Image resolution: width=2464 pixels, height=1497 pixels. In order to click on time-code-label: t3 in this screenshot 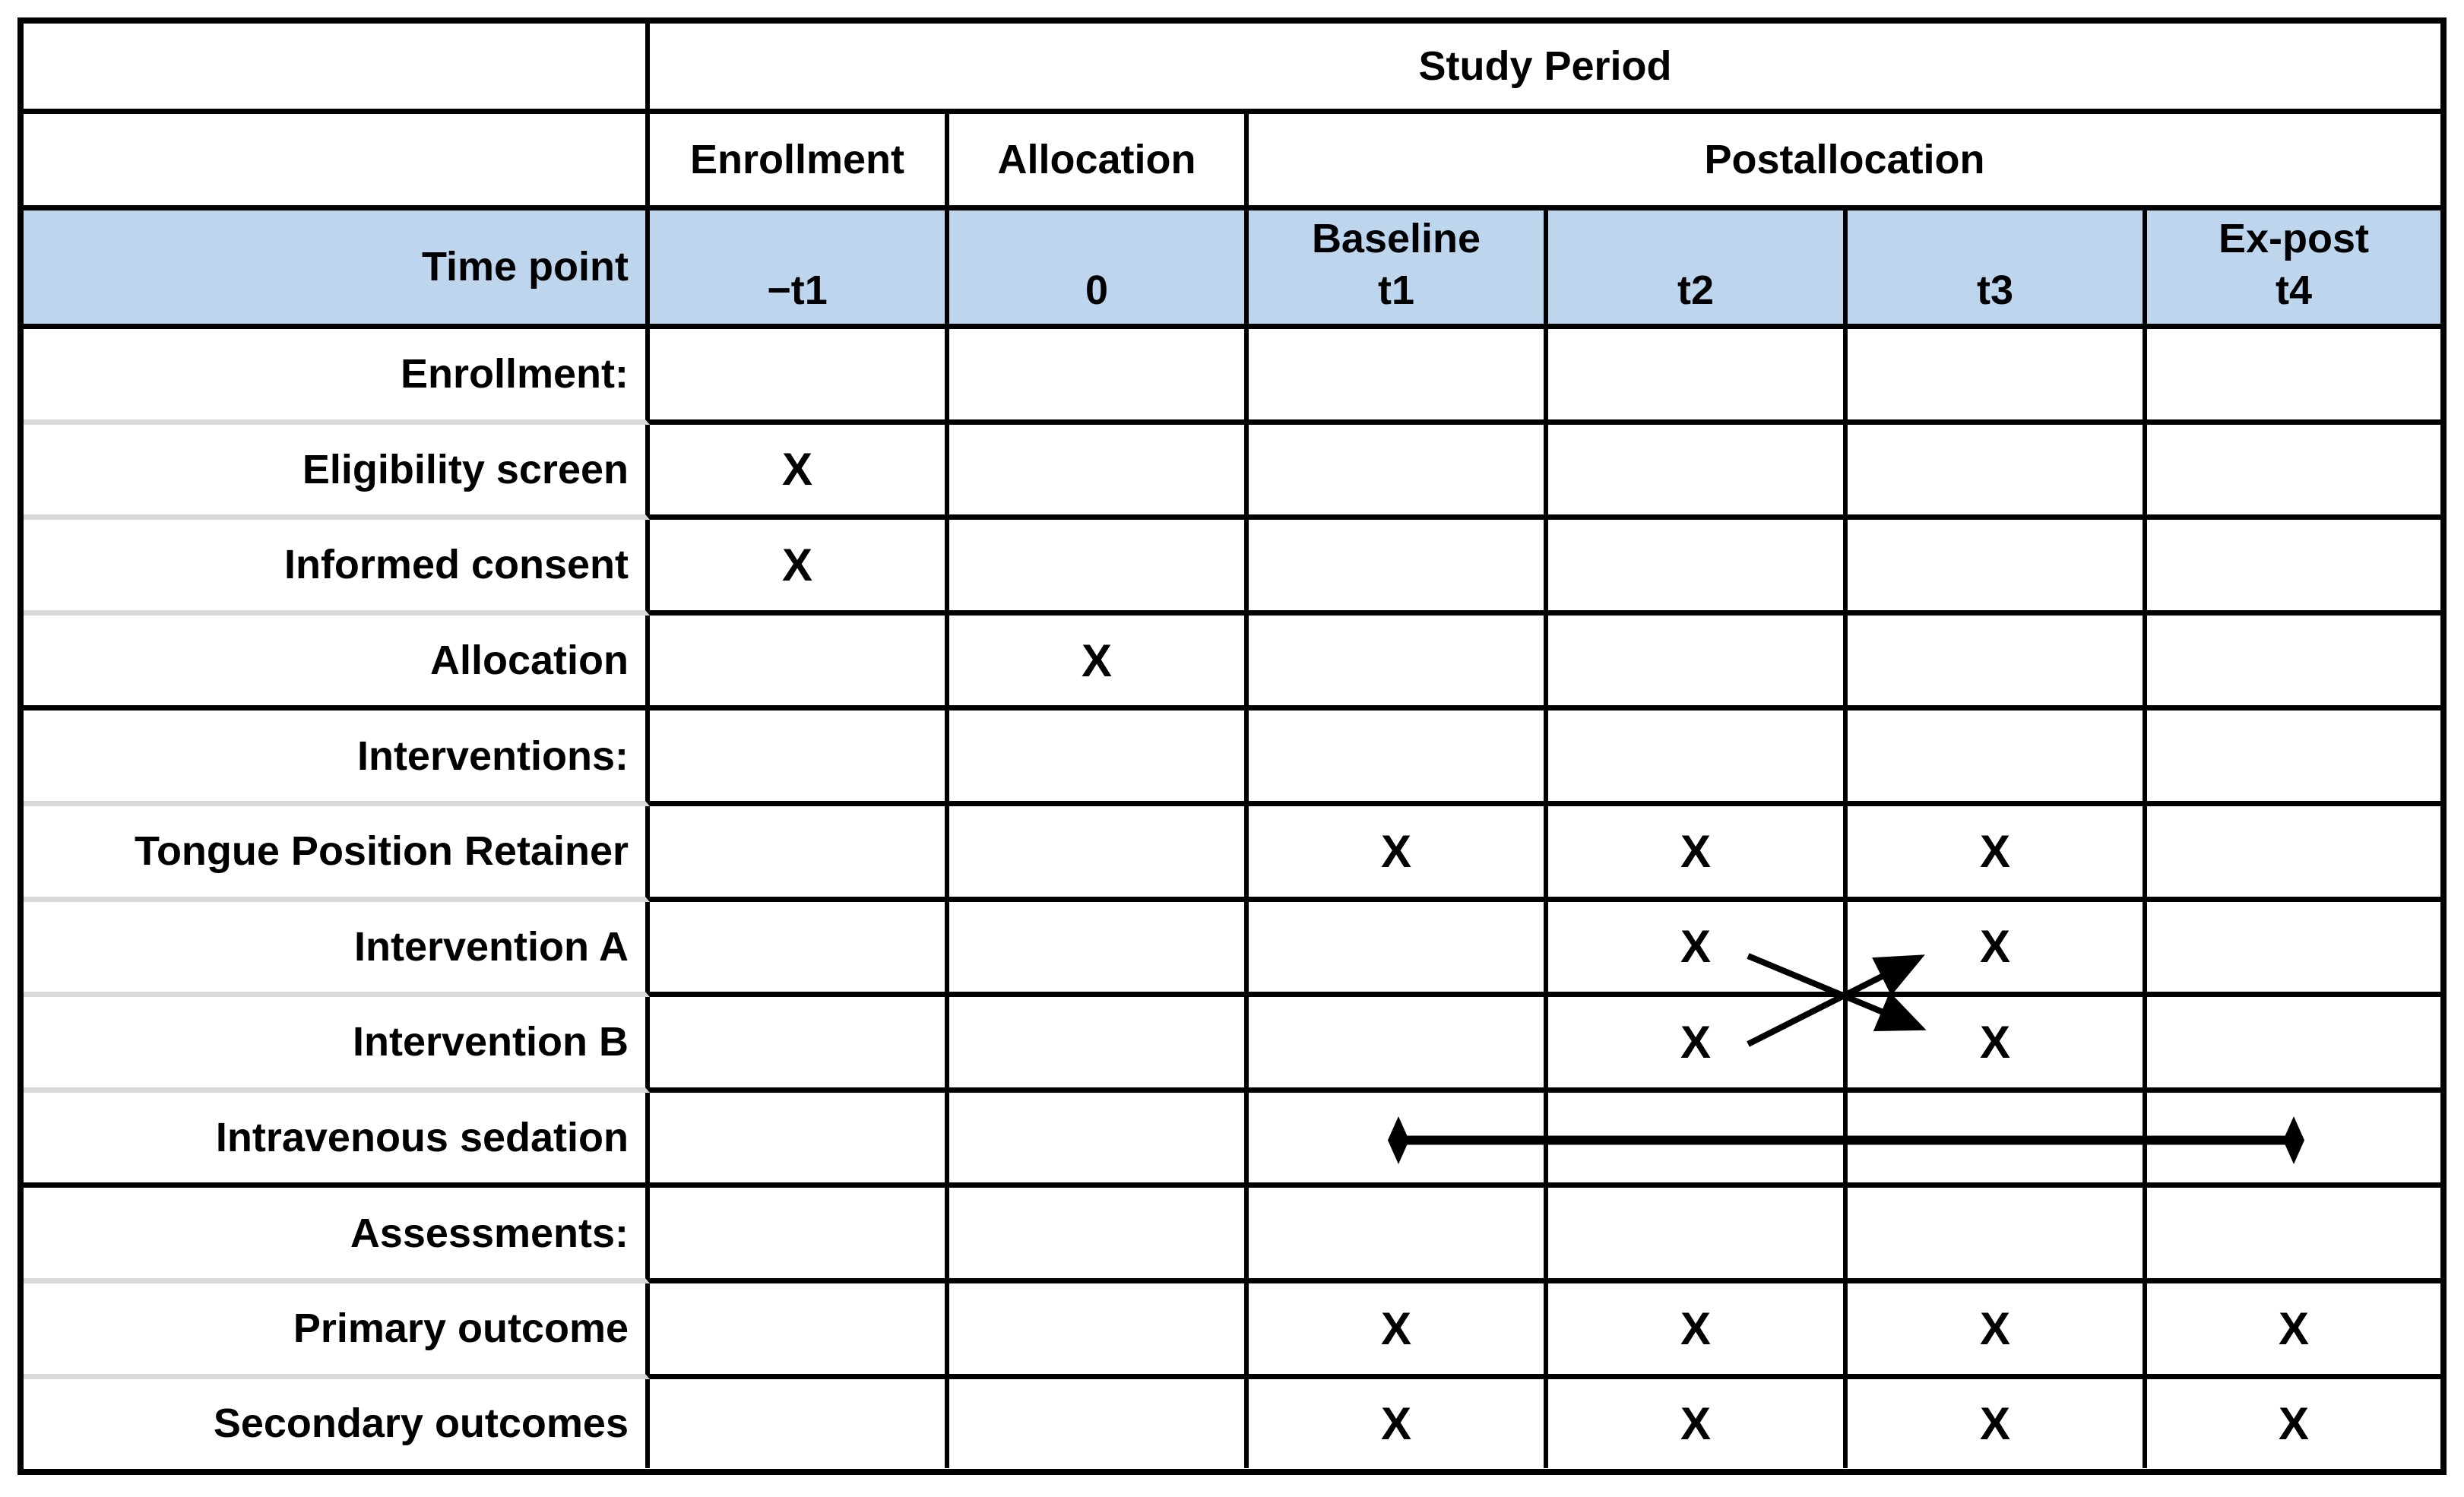, I will do `click(1994, 290)`.